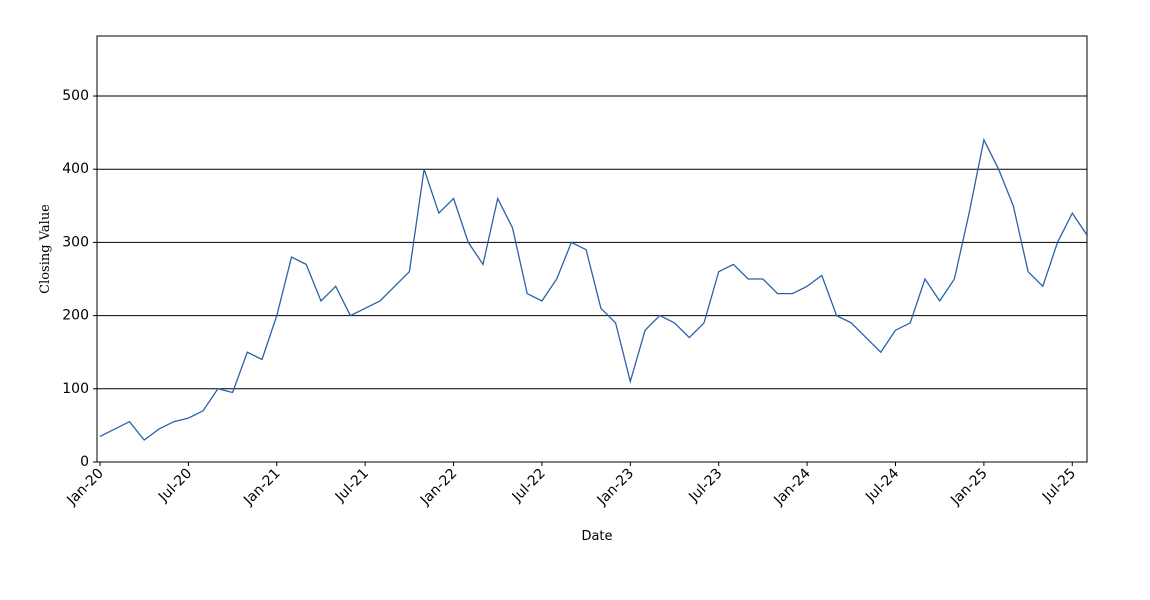 Image resolution: width=1150 pixels, height=600 pixels. Describe the element at coordinates (792, 487) in the screenshot. I see `x-tick-label: Jan-24` at that location.